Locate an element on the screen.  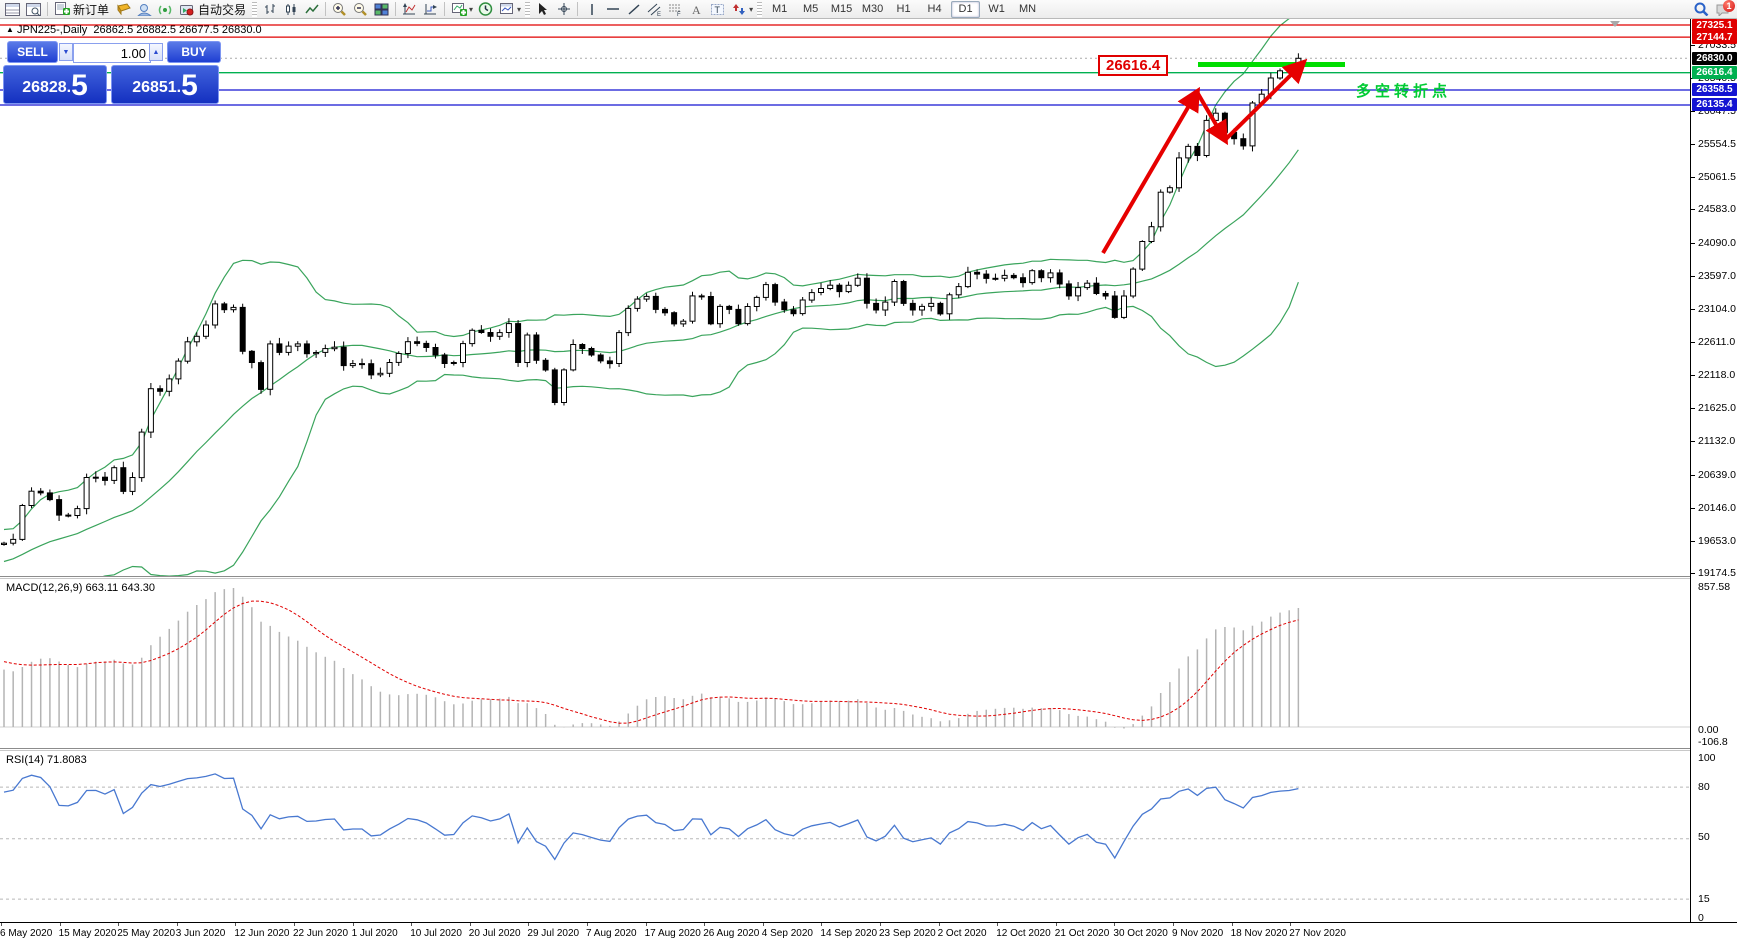
buy-price-display: 26851. 5 is located at coordinates (165, 84).